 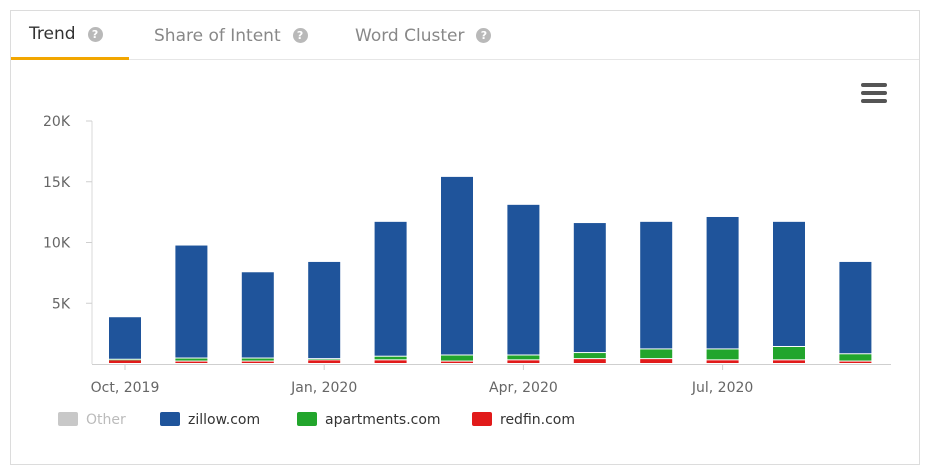 What do you see at coordinates (224, 420) in the screenshot?
I see `legend-label: zillow.com` at bounding box center [224, 420].